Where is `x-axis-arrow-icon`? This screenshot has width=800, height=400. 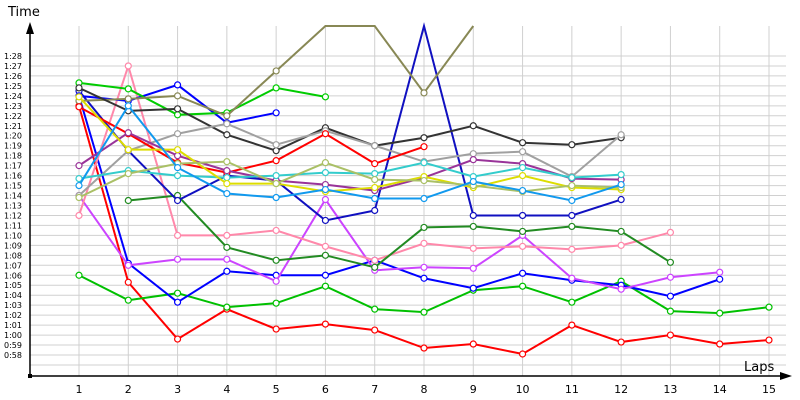 x-axis-arrow-icon is located at coordinates (786, 376).